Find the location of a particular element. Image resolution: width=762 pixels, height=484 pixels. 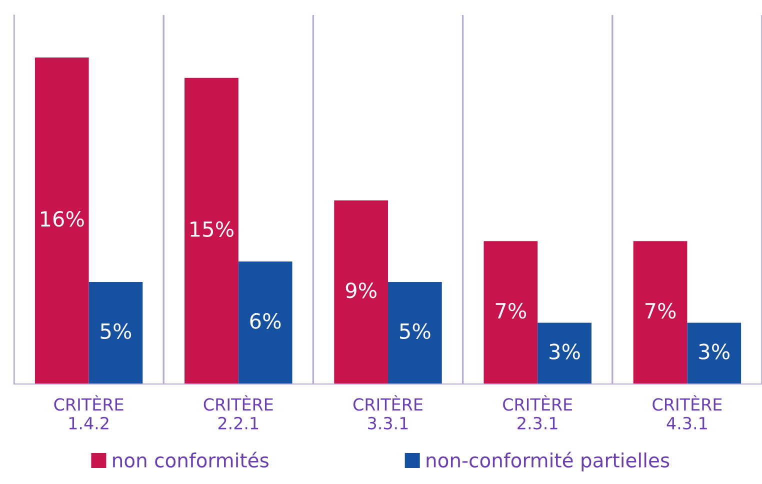

legend-label: non conformités is located at coordinates (190, 460).